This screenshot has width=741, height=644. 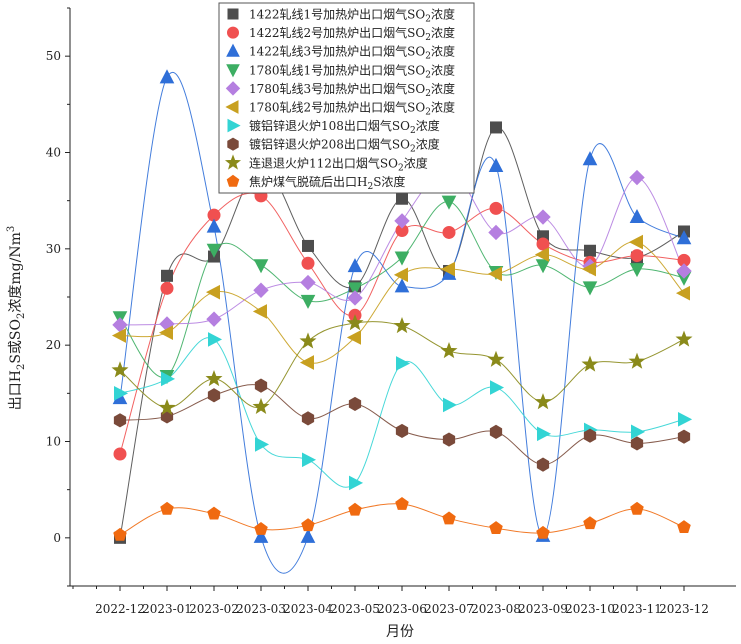 I want to click on legend-entry-10: 焦炉煤气脱硫后出口H2S浓度, so click(x=327, y=183).